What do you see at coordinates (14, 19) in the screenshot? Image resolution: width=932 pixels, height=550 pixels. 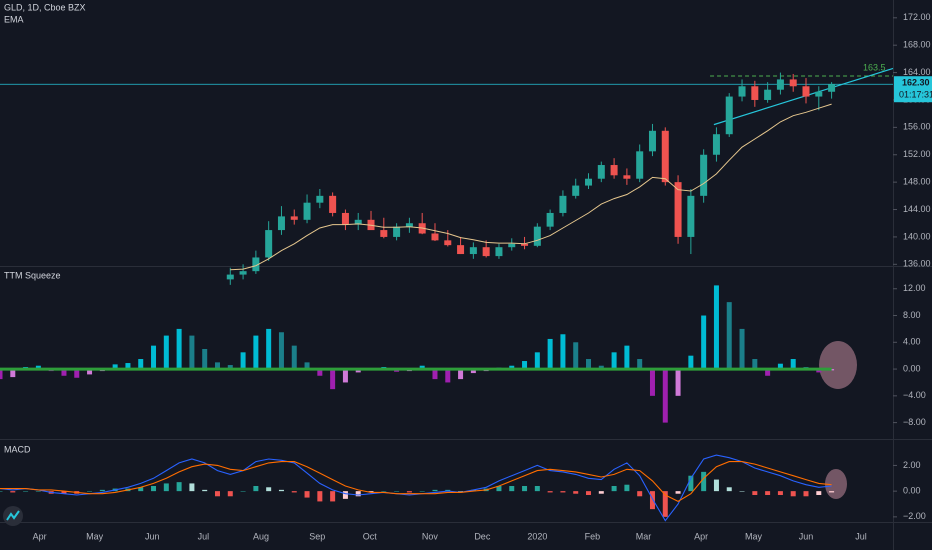 I see `indicator-label: EMA` at bounding box center [14, 19].